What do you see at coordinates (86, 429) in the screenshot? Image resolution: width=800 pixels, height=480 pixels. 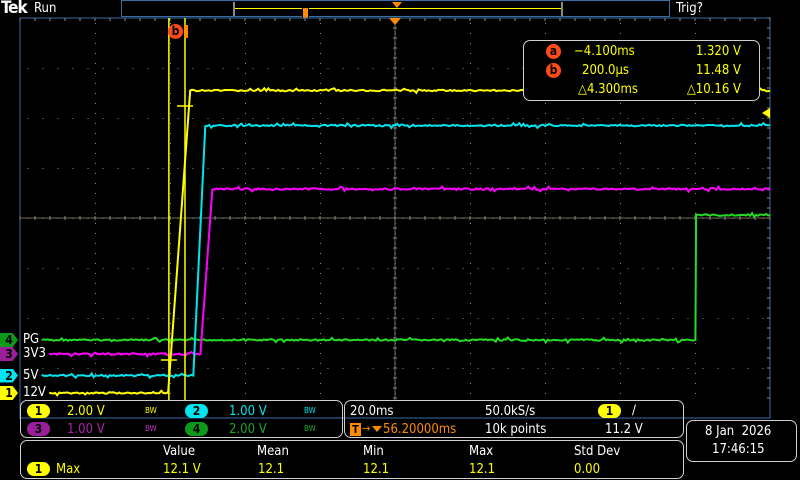 I see `ch3-scale: 1.00 V` at bounding box center [86, 429].